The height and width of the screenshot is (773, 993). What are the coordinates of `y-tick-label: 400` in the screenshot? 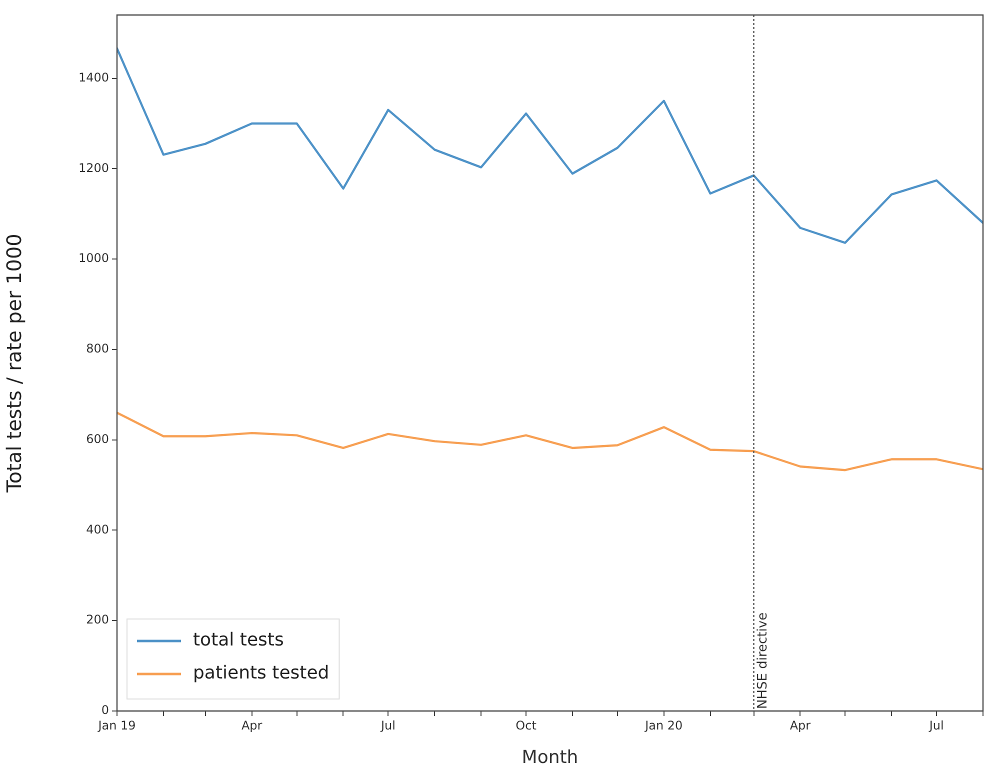 It's located at (97, 529).